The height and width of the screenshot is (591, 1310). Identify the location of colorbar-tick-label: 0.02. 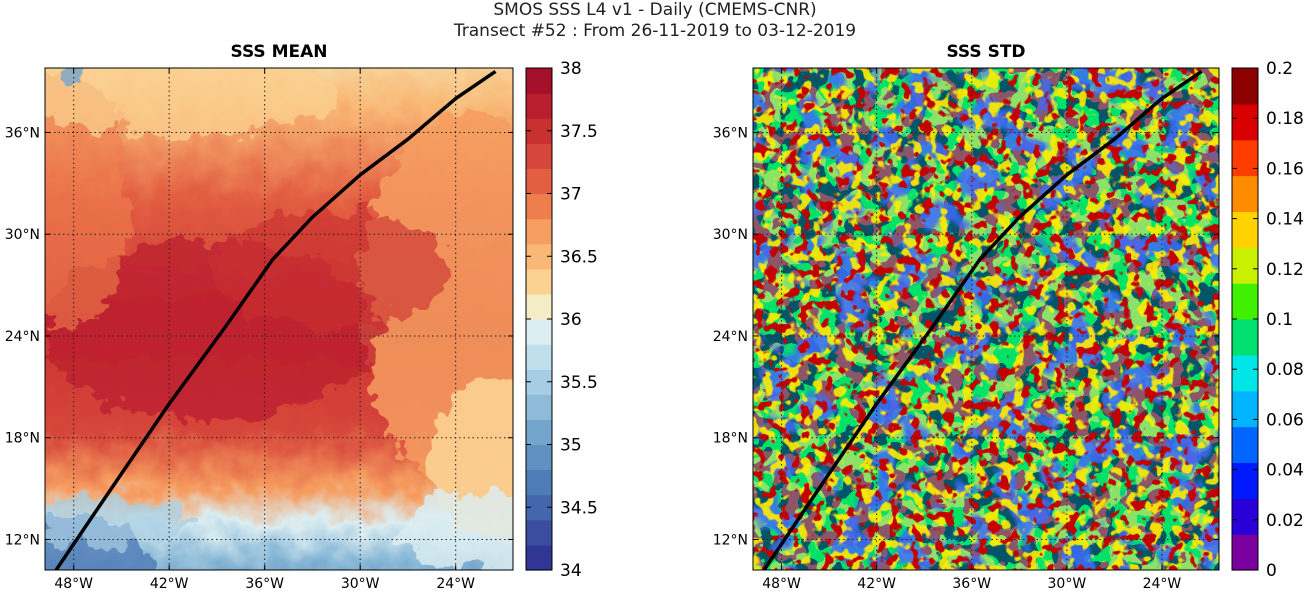
(1285, 521).